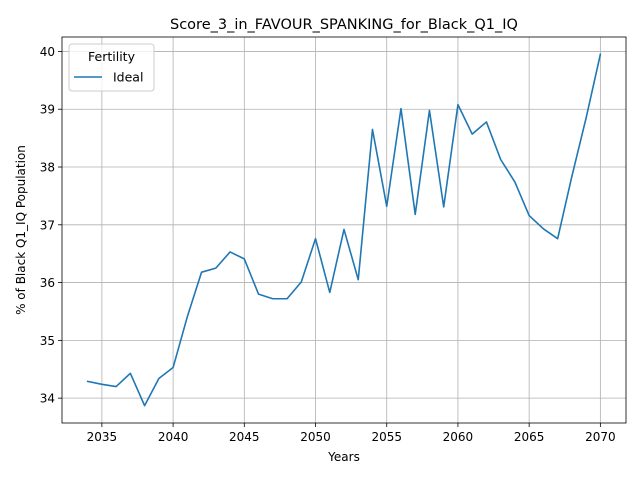  What do you see at coordinates (458, 437) in the screenshot?
I see `x-tick-label: 2060` at bounding box center [458, 437].